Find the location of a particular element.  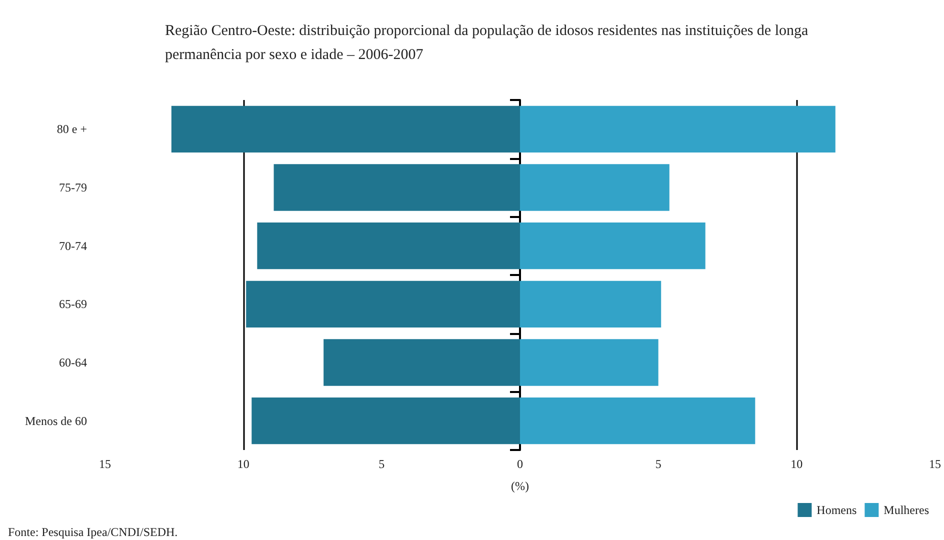

chart-title: Região Centro-Oeste: distribuição proporcional da população de idosos residentes nas instituições de longa permanência por sexo e idade – 2006-2007 is located at coordinates (488, 43).